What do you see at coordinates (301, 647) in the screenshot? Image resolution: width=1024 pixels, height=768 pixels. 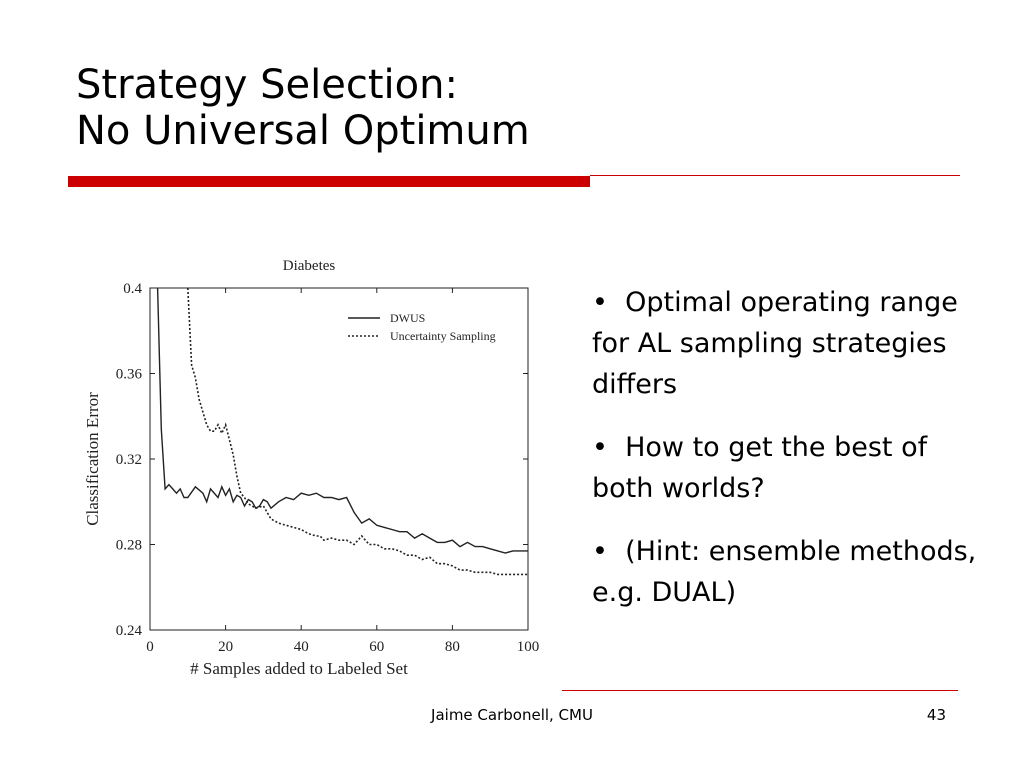 I see `x-tick-label: 40` at bounding box center [301, 647].